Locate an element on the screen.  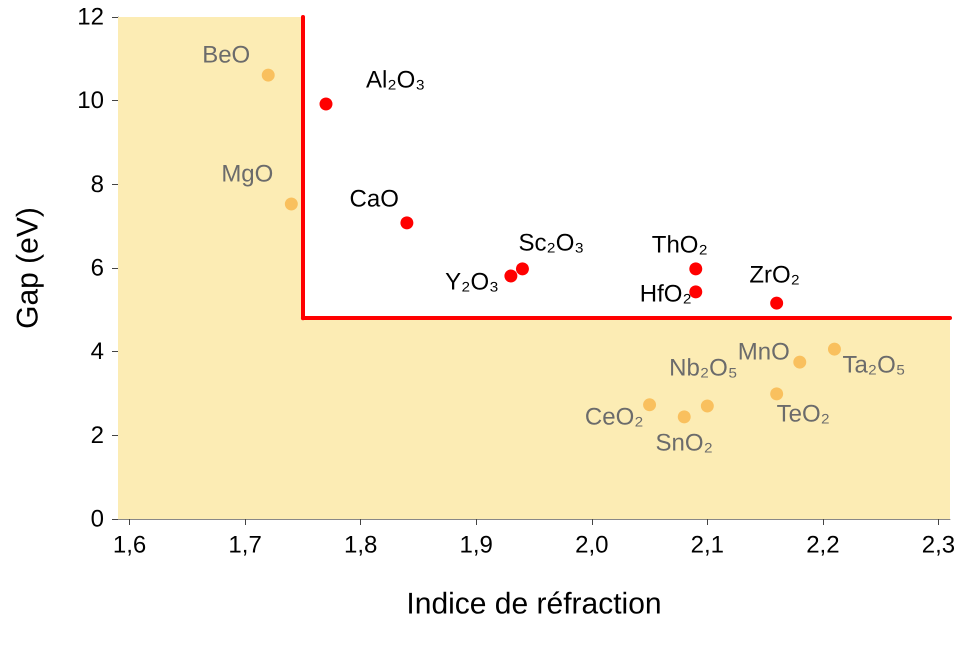
annotation: MgO is located at coordinates (247, 174).